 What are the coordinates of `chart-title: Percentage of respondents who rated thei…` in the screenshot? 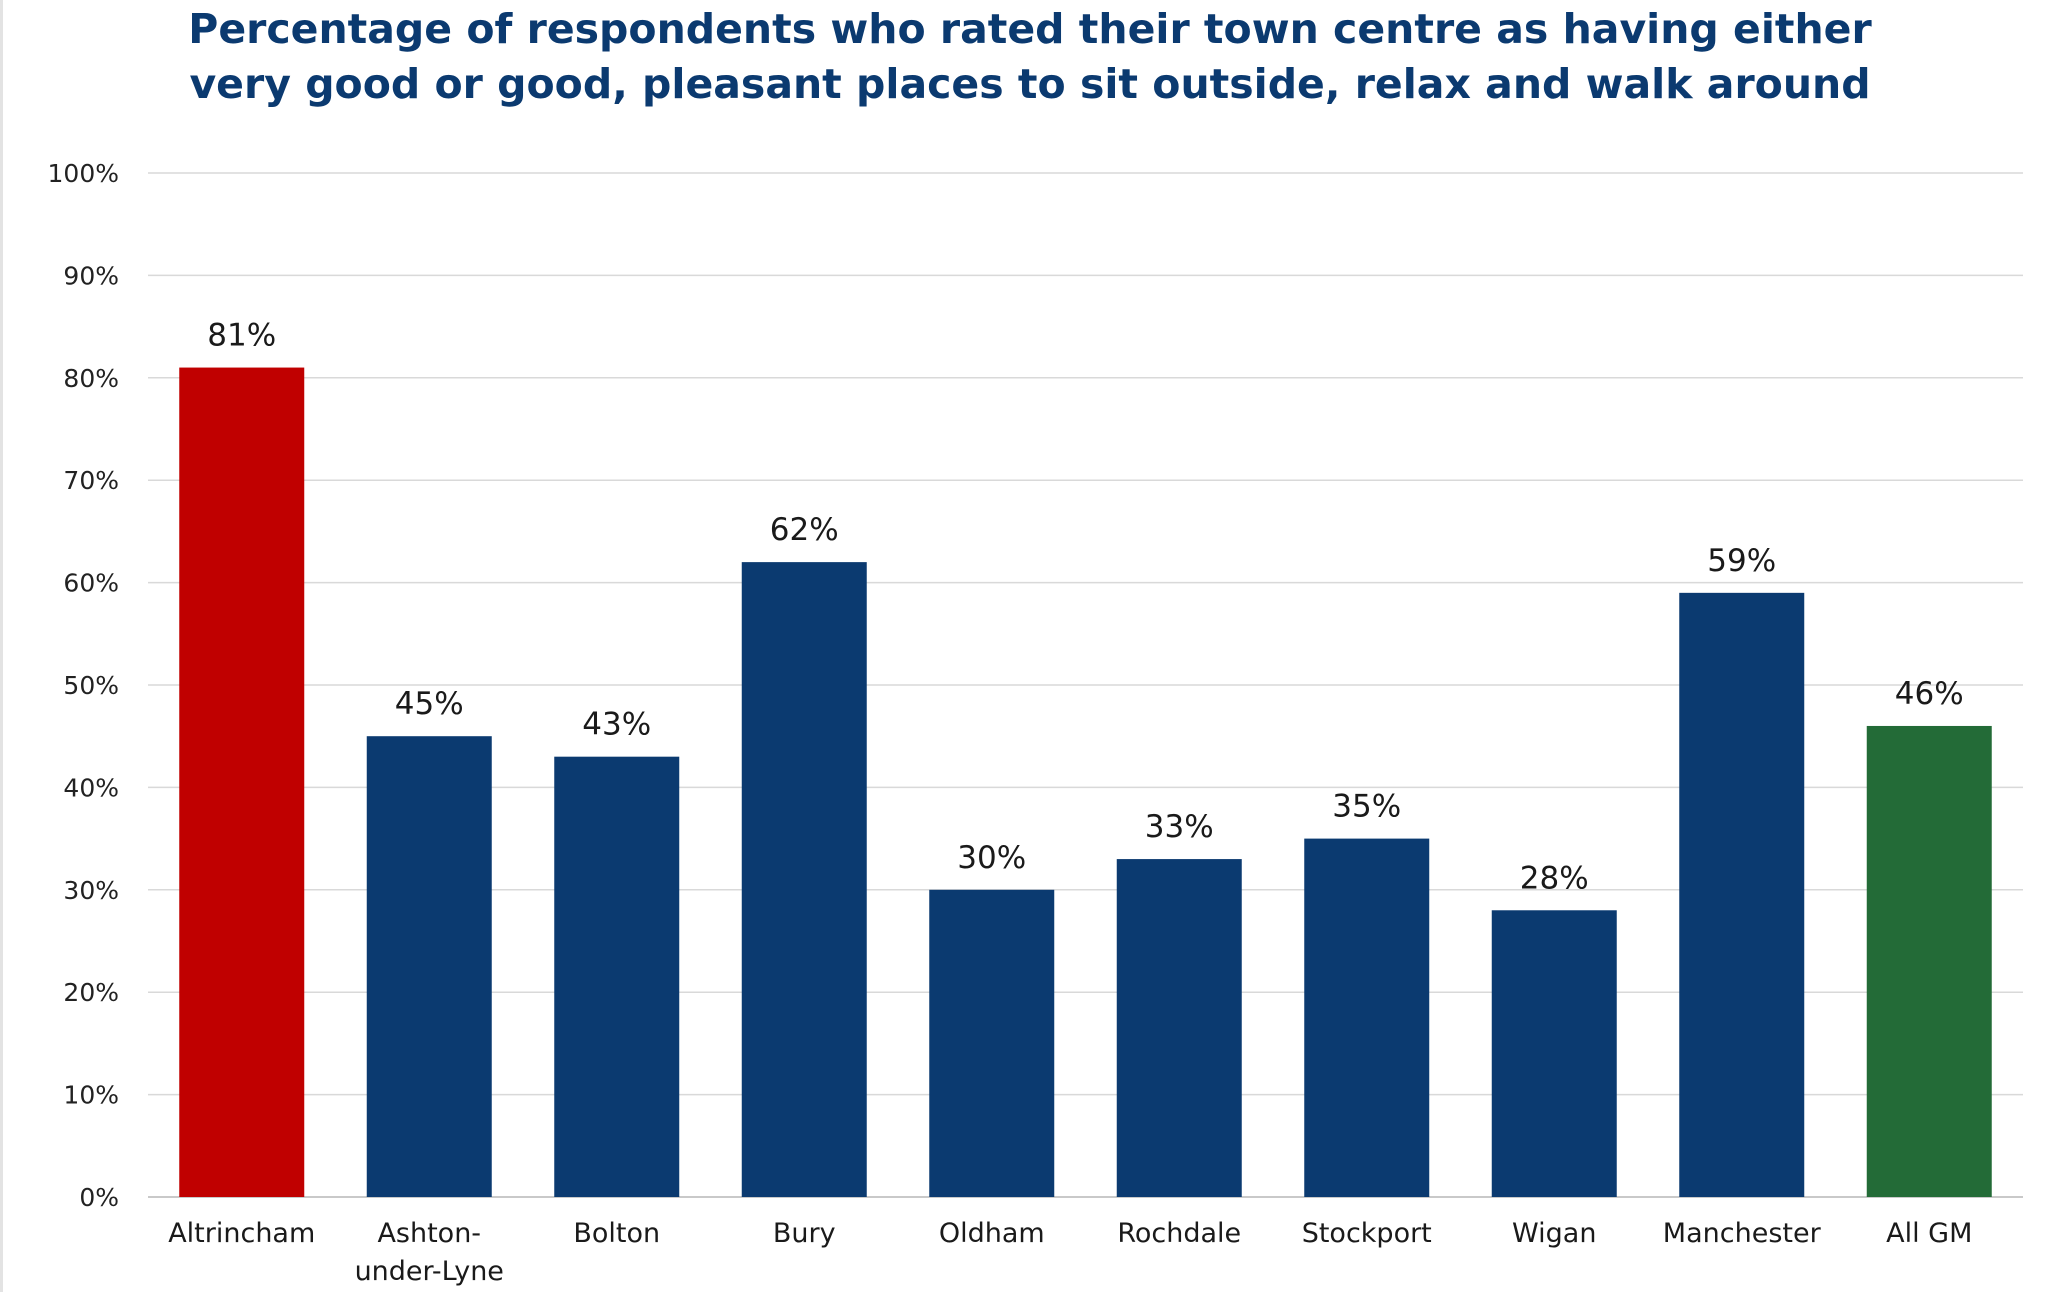 It's located at (1030, 56).